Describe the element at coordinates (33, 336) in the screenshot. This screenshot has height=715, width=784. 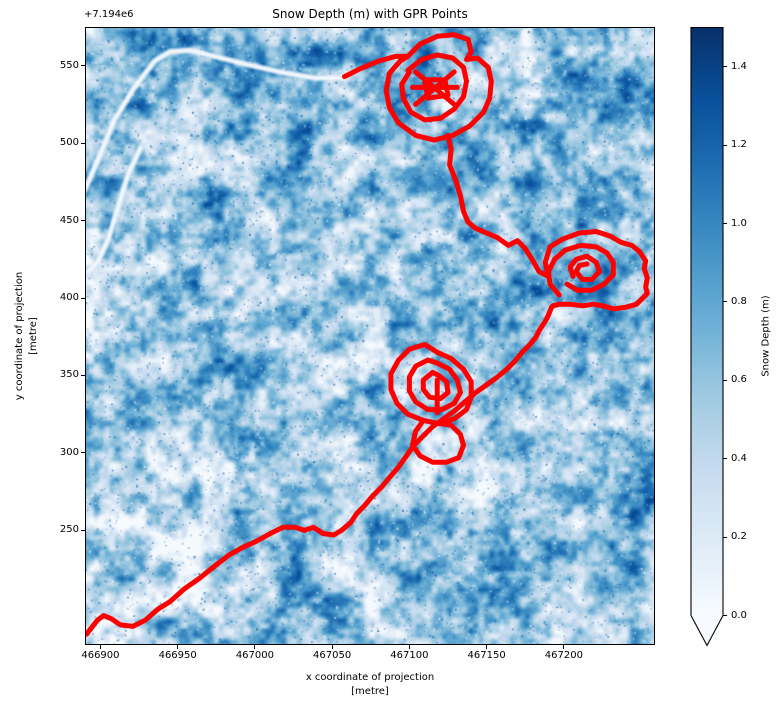
I see `y-axis-label-line2: [metre]` at that location.